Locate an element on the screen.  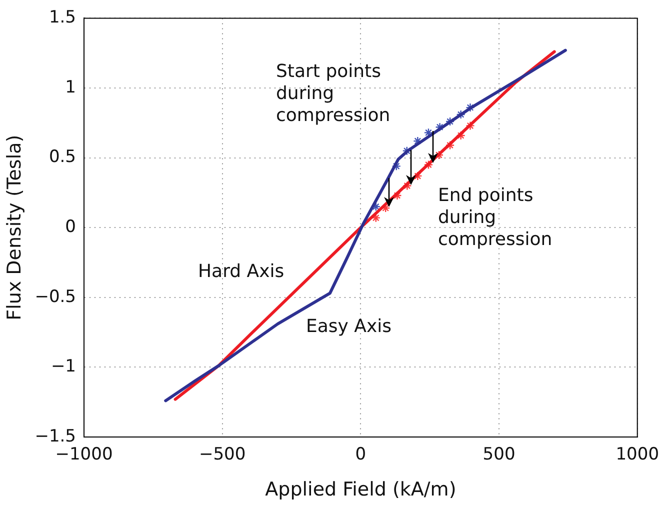
x-tick-label: 1000 is located at coordinates (637, 454).